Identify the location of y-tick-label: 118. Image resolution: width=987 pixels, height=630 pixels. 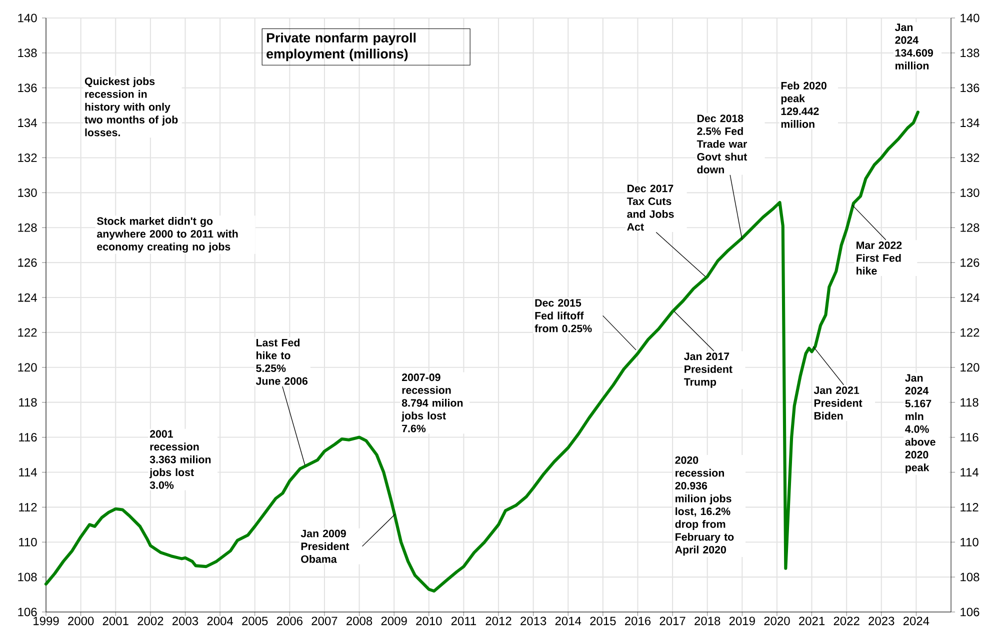
(28, 402).